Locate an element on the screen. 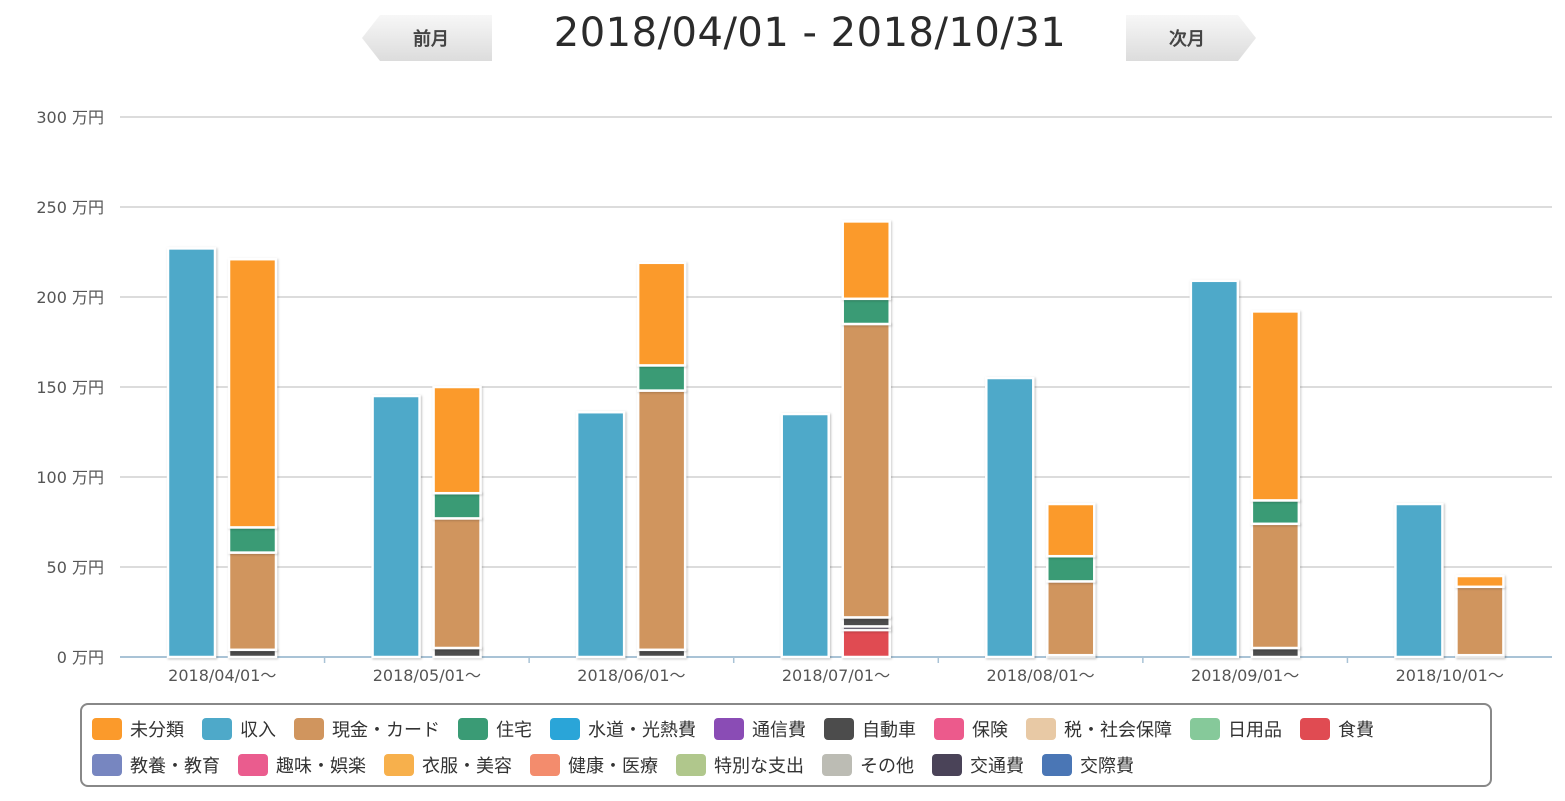 The width and height of the screenshot is (1565, 801). legend-item: 特別な支出 is located at coordinates (740, 765).